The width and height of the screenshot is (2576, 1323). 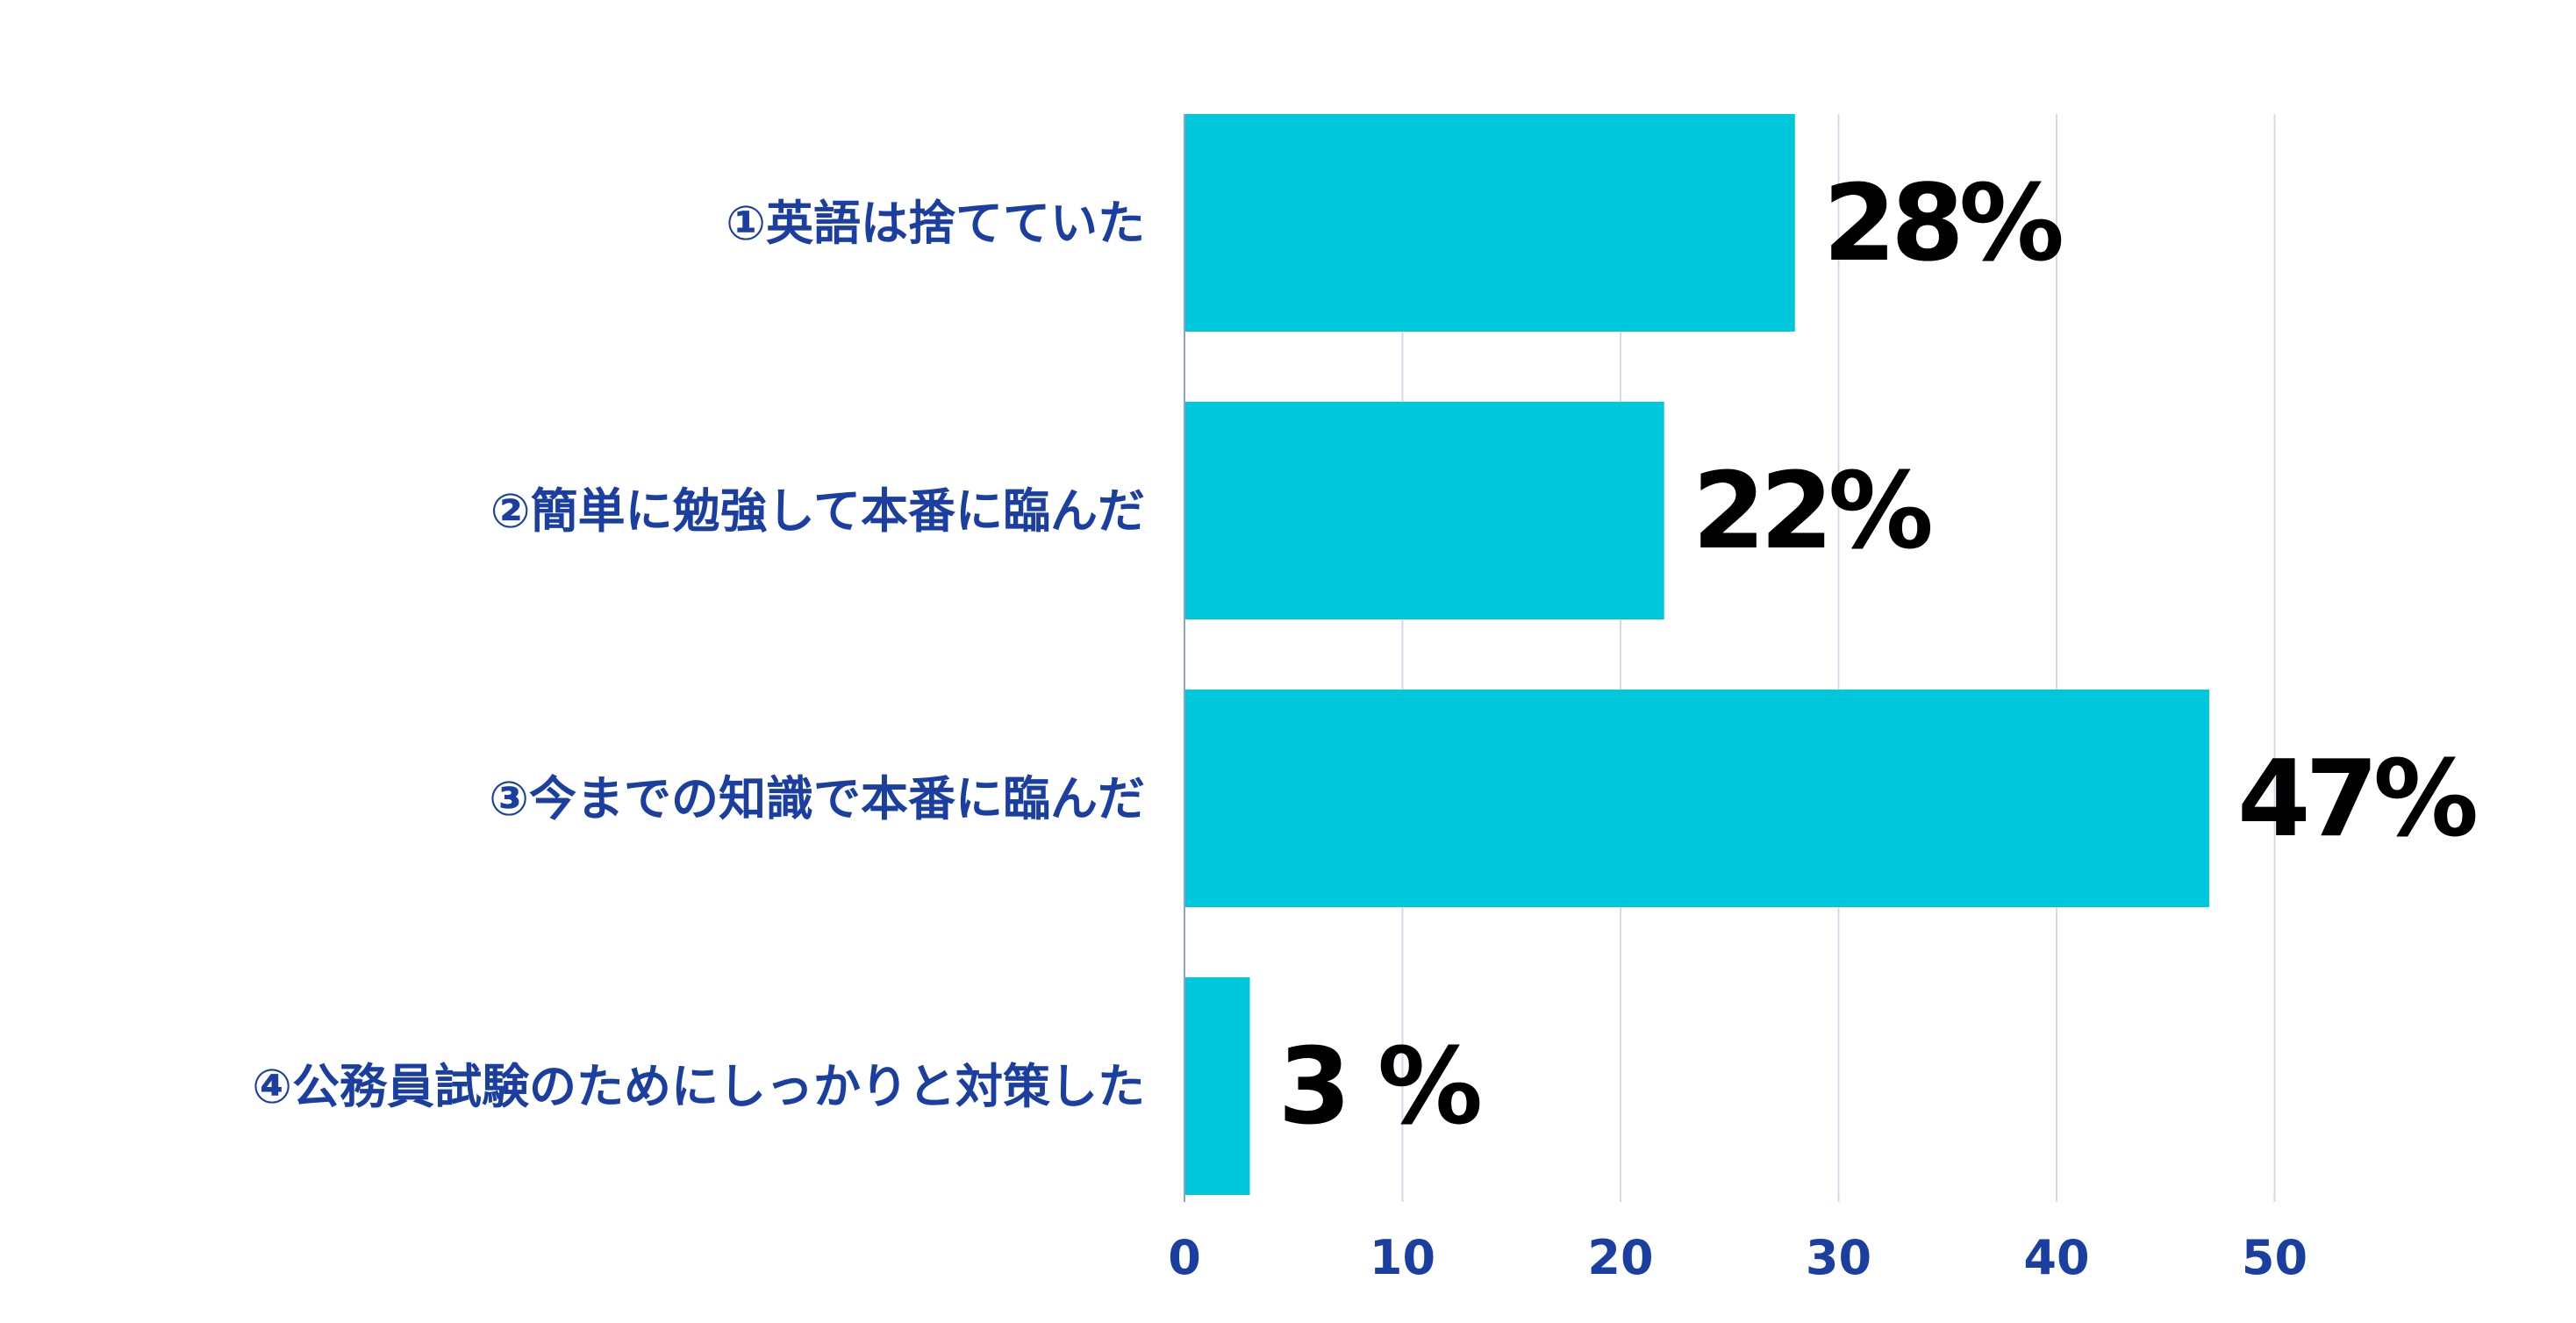 I want to click on category-label: ④公務員試験のためにしっかりと対策した, so click(x=698, y=1086).